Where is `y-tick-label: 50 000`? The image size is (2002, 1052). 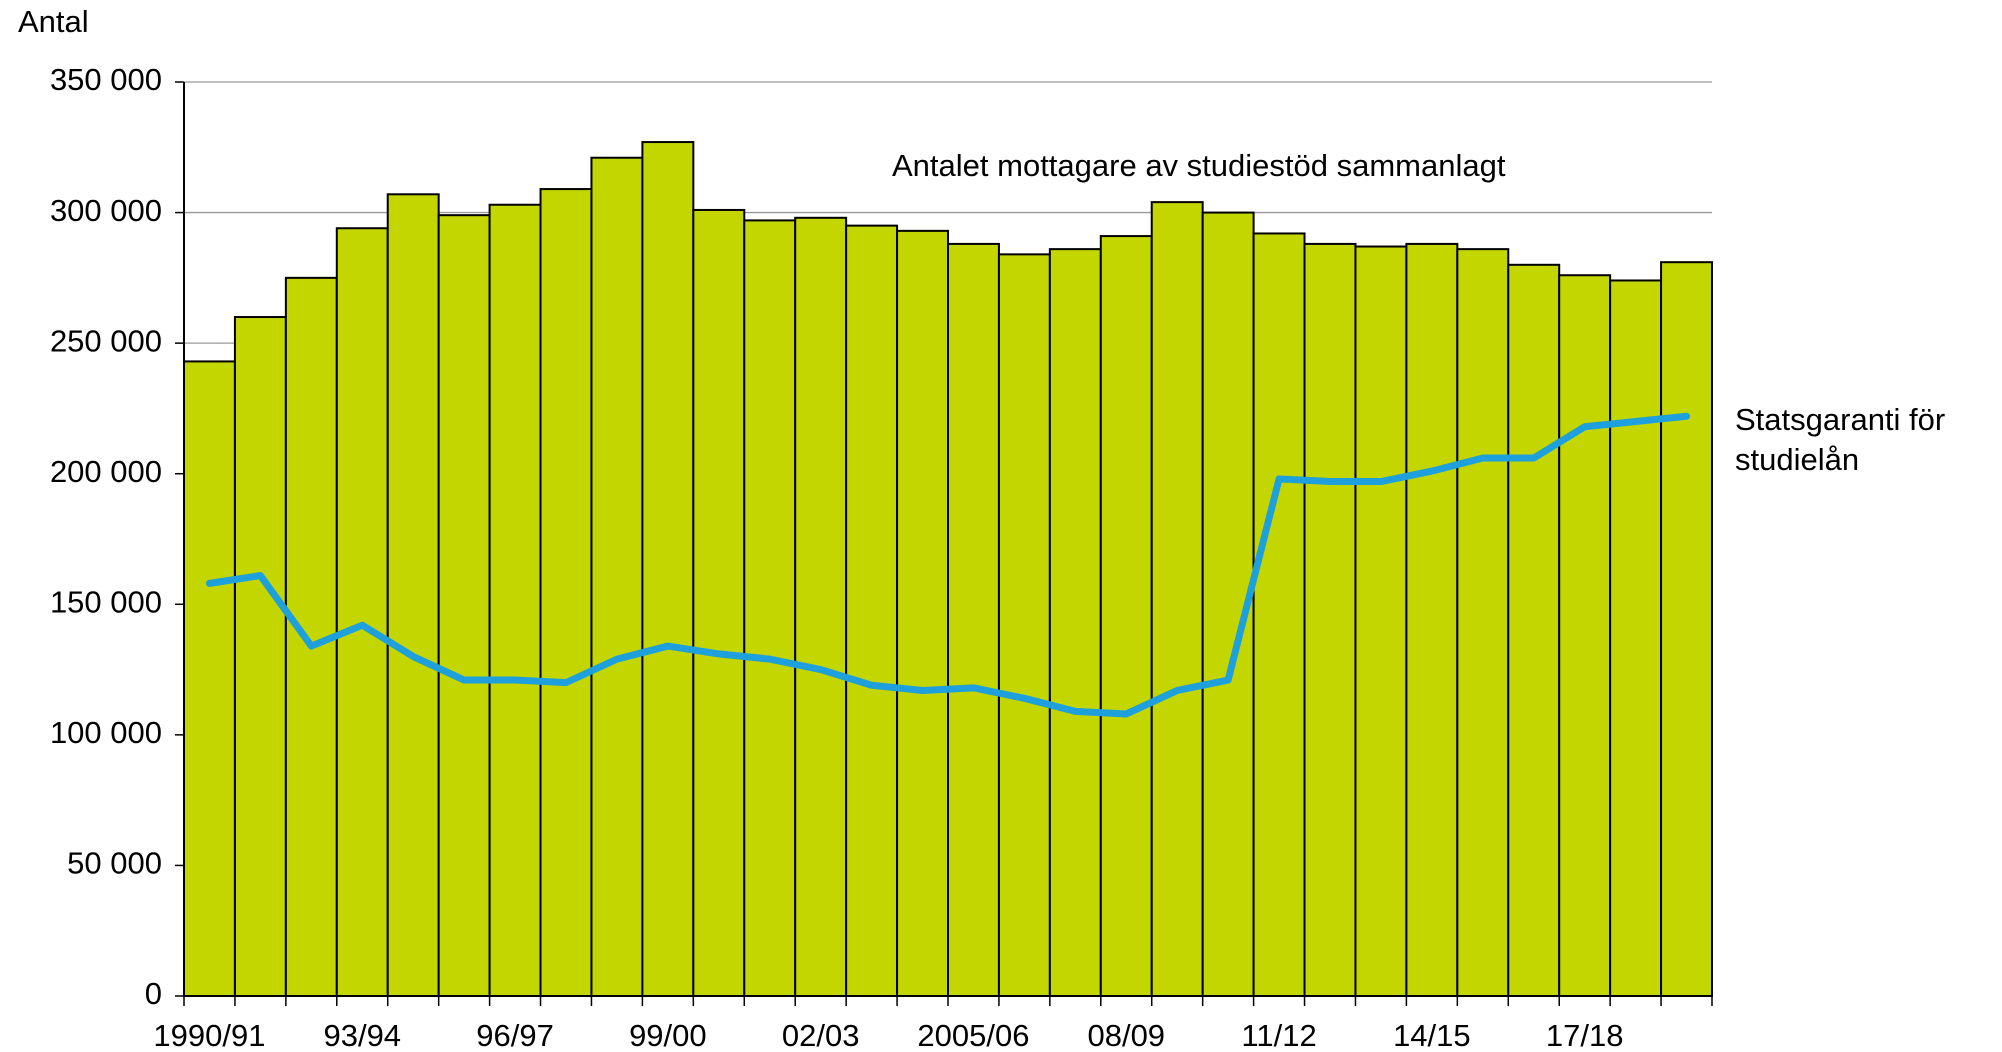 y-tick-label: 50 000 is located at coordinates (114, 863).